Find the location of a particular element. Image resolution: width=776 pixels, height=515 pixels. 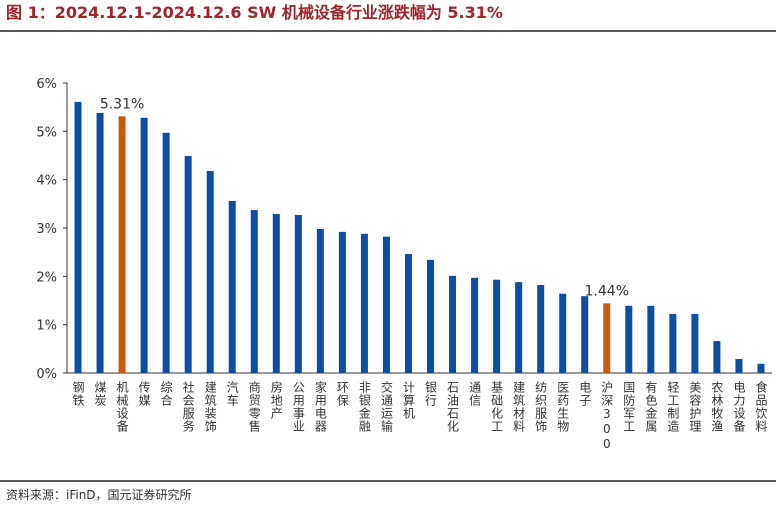

x-tick-label: 钢铁 is located at coordinates (78, 394).